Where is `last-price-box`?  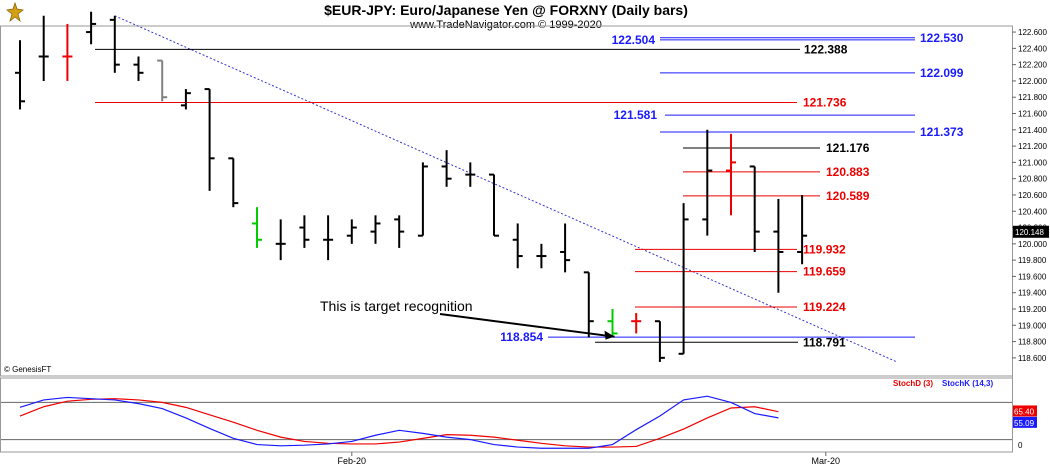
last-price-box is located at coordinates (1031, 231).